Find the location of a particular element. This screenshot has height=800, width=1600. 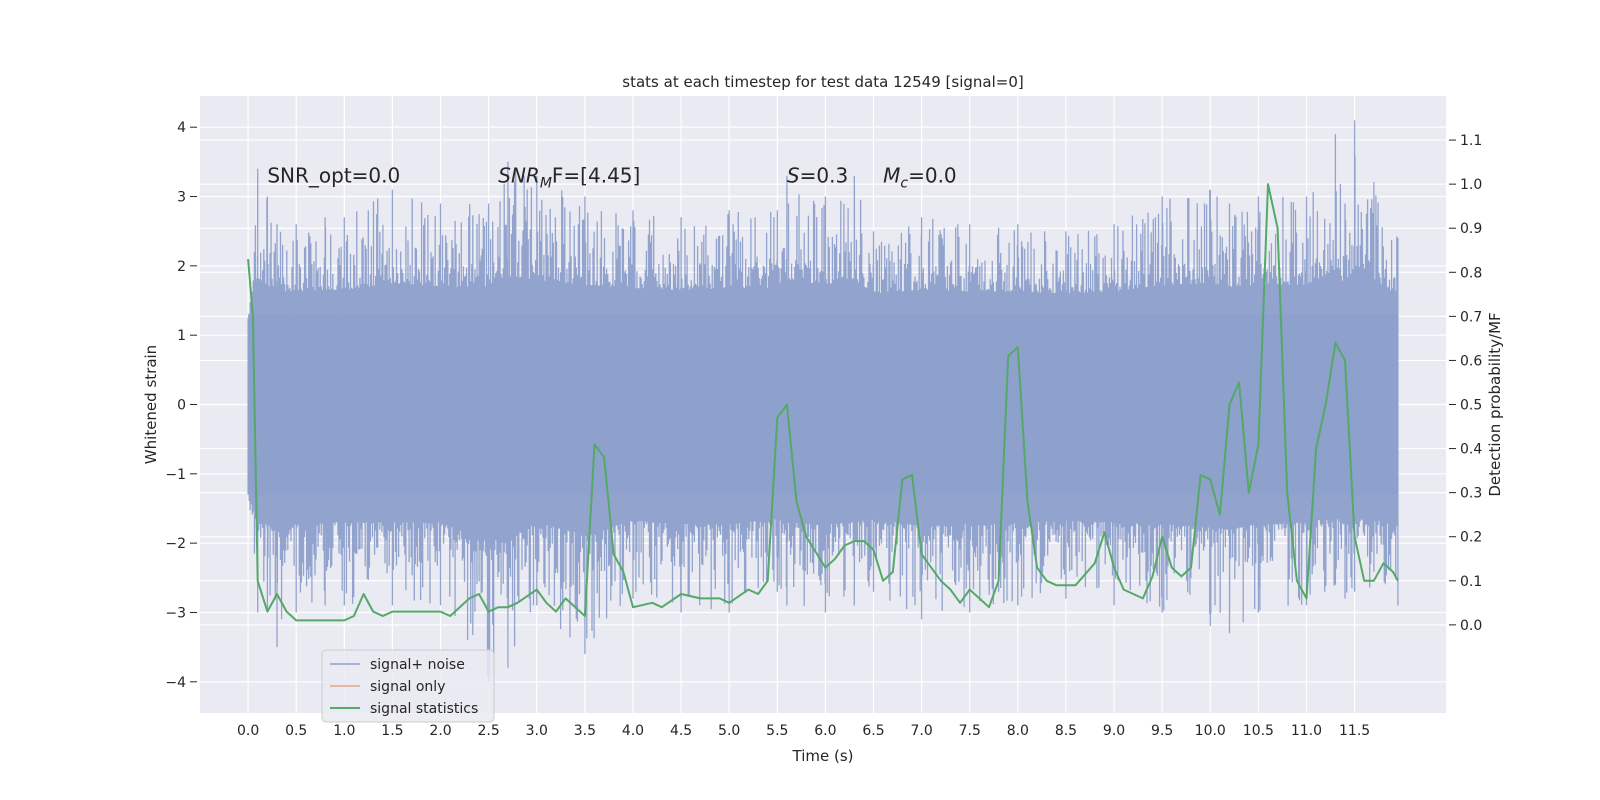

x-tick-label: 10.0 is located at coordinates (1210, 731).